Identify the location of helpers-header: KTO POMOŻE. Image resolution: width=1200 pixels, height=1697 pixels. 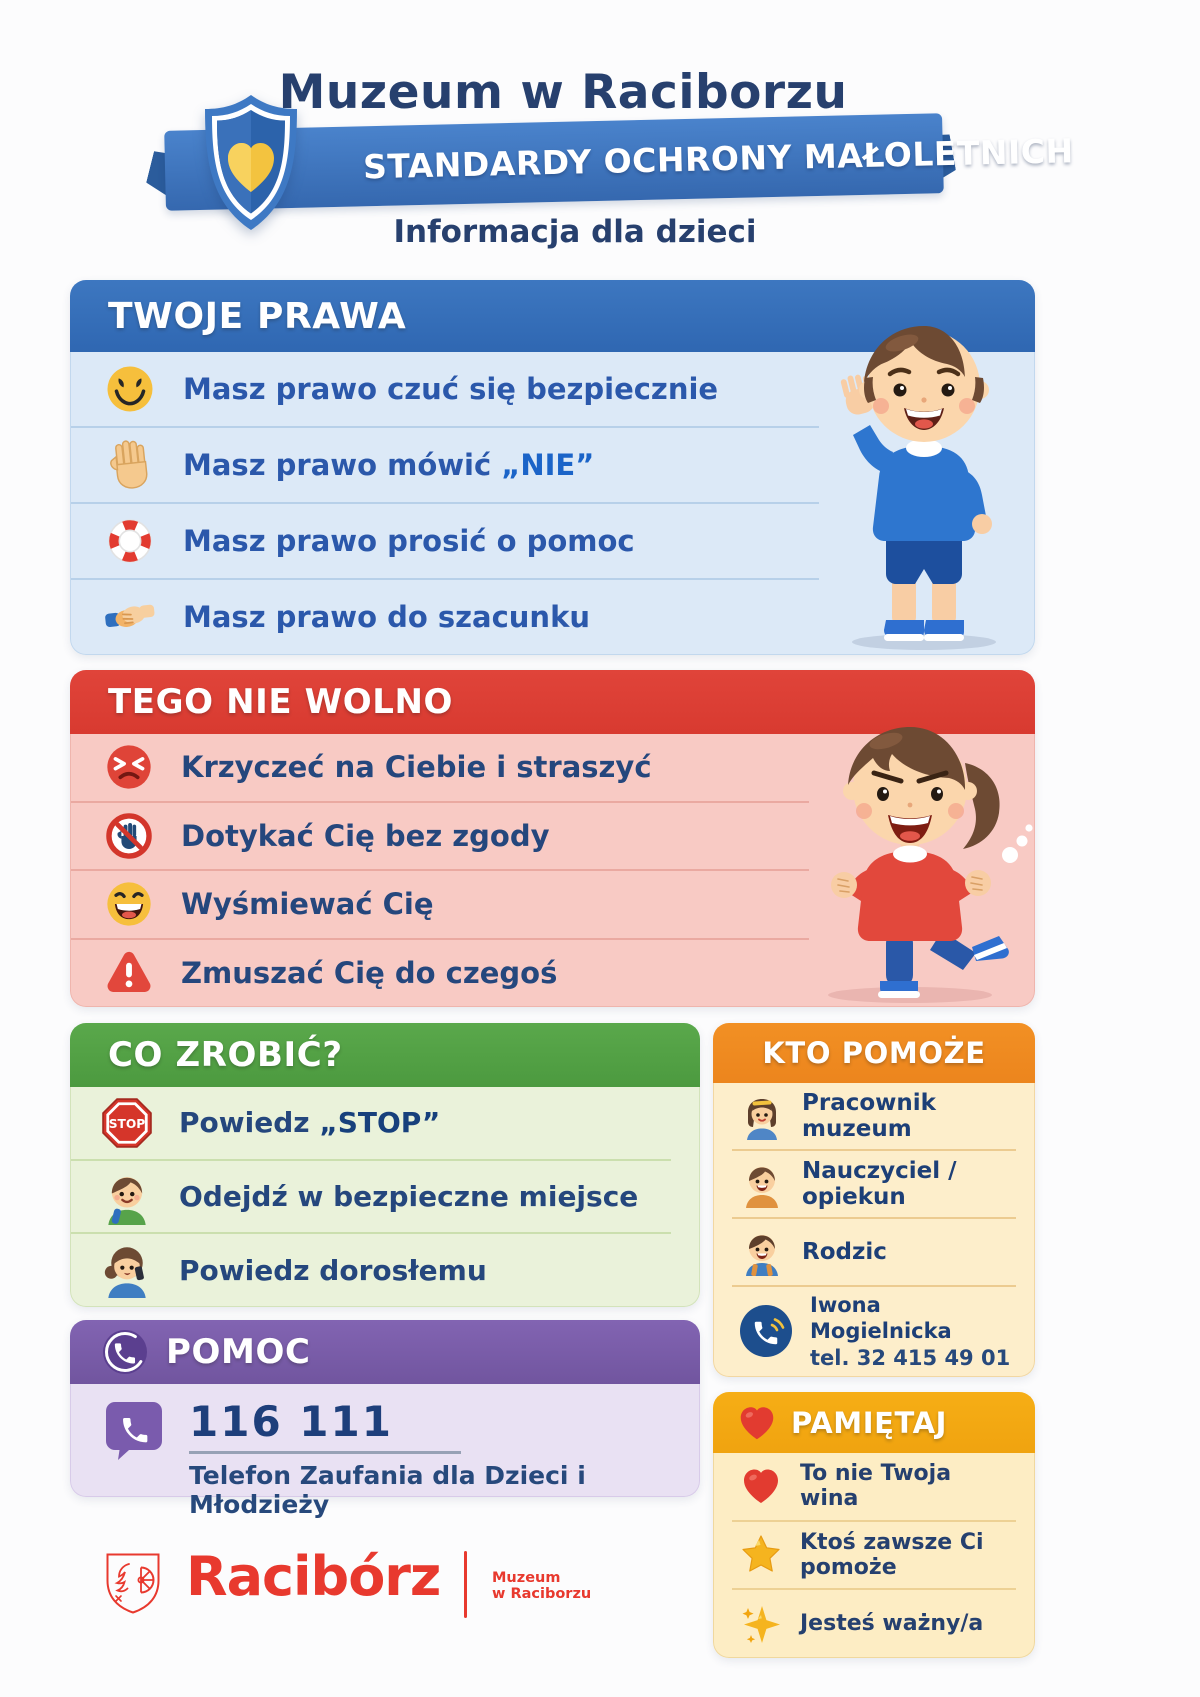
(874, 1053).